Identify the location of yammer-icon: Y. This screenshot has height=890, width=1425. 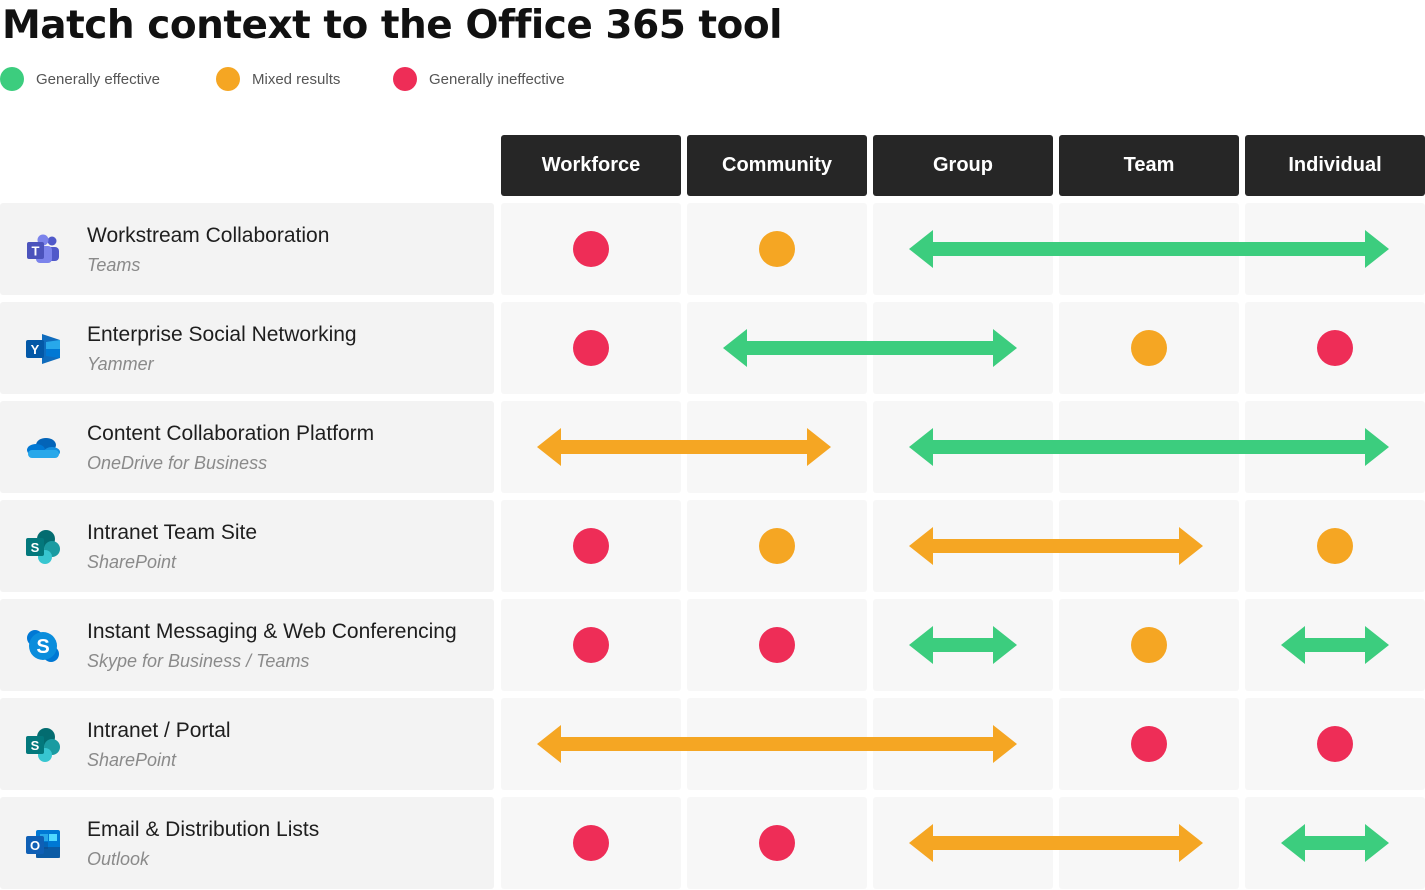
(43, 349).